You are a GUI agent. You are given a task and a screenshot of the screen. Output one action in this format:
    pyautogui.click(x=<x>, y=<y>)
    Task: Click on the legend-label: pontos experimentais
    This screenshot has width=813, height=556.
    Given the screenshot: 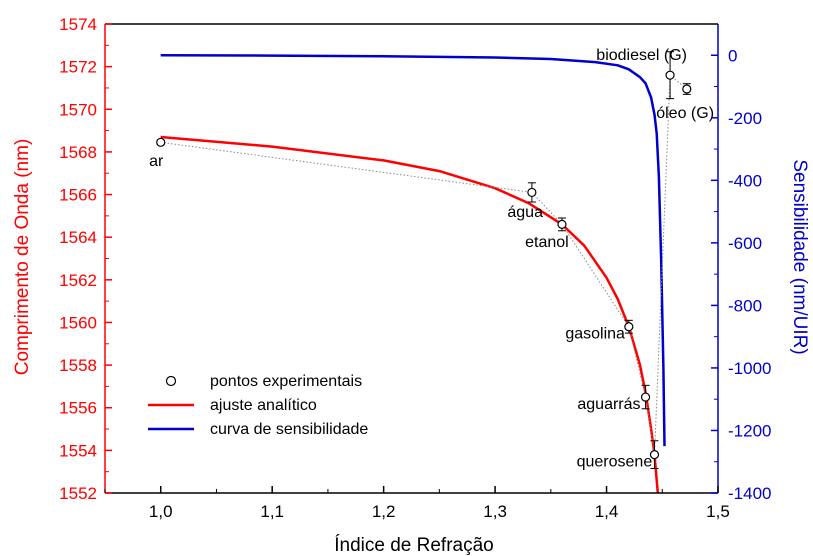 What is the action you would take?
    pyautogui.click(x=286, y=381)
    